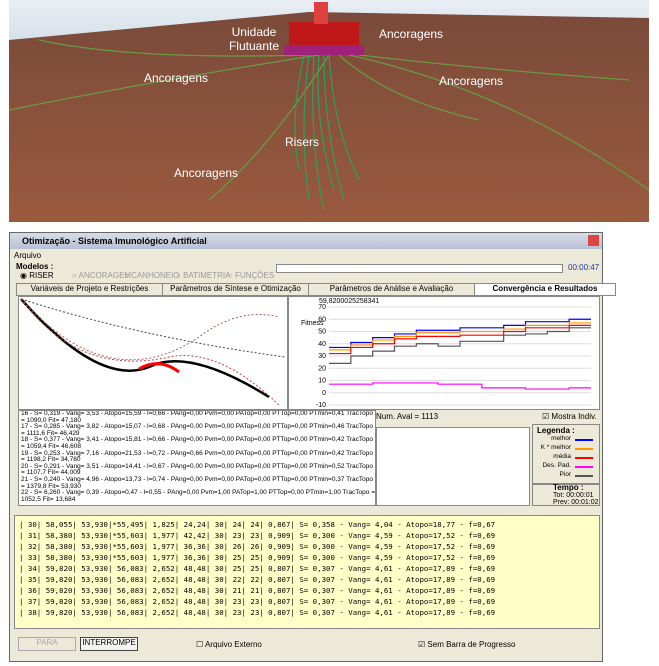 The image size is (659, 666). I want to click on radio: ○ CANHONEIO, so click(152, 275).